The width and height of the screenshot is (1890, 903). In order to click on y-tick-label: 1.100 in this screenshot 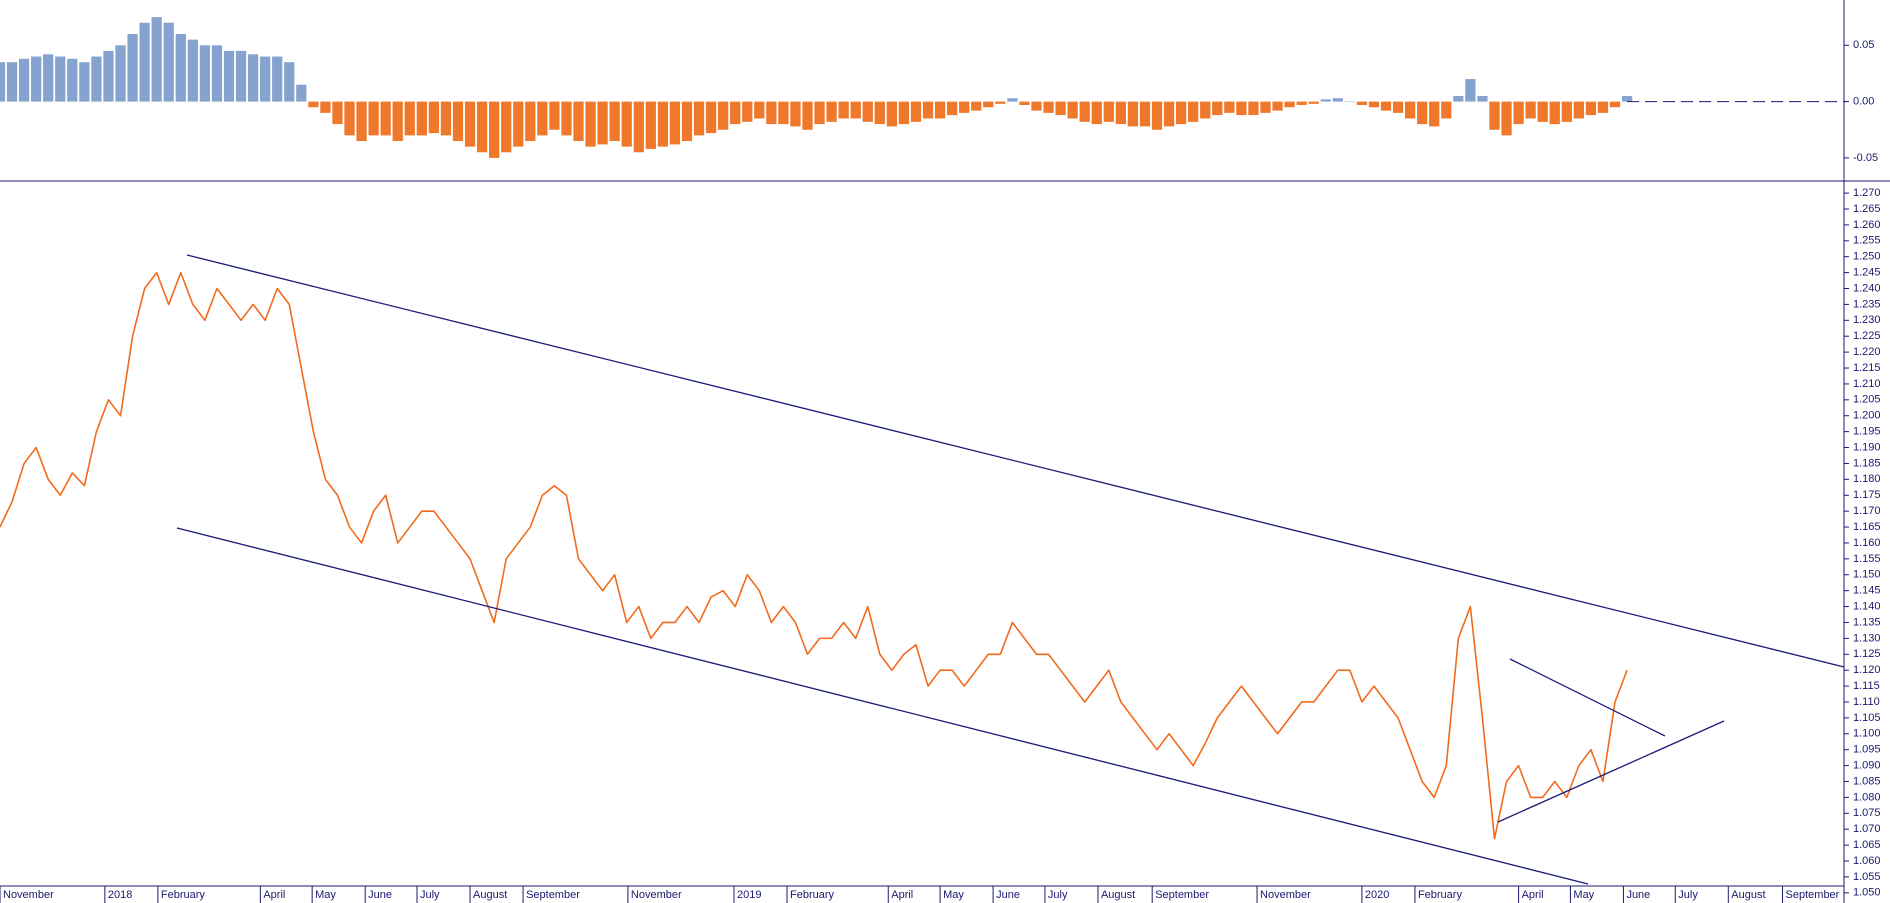, I will do `click(1867, 734)`.